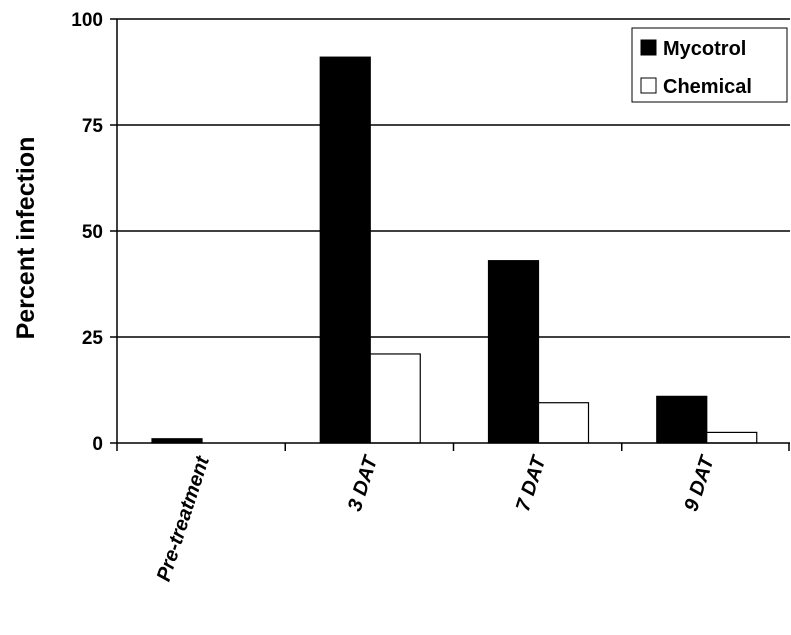 Image resolution: width=791 pixels, height=635 pixels. I want to click on x-category-label: 9 DAT, so click(699, 483).